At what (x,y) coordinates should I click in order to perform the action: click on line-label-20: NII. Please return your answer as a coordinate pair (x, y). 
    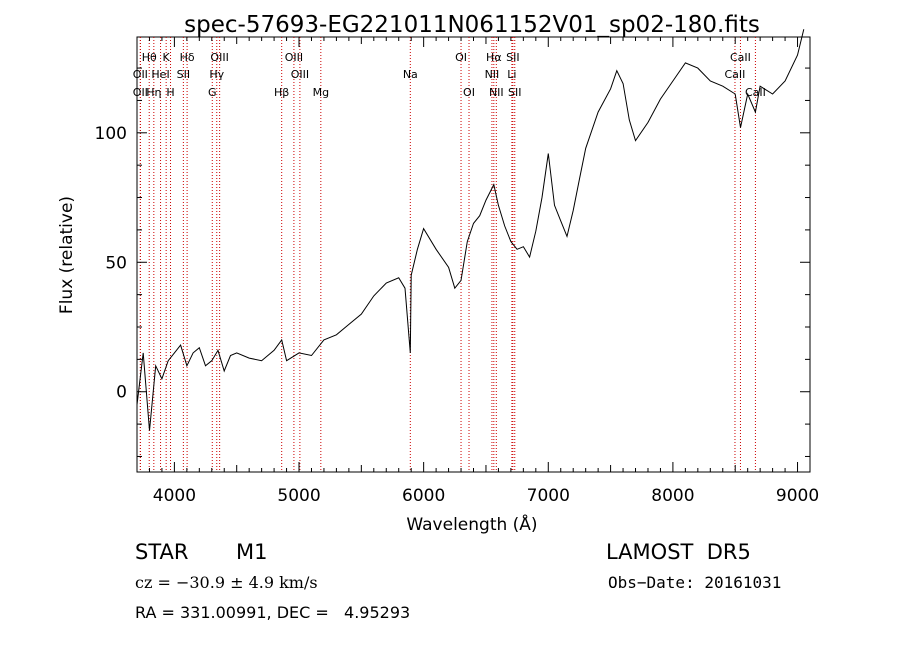
    Looking at the image, I should click on (492, 74).